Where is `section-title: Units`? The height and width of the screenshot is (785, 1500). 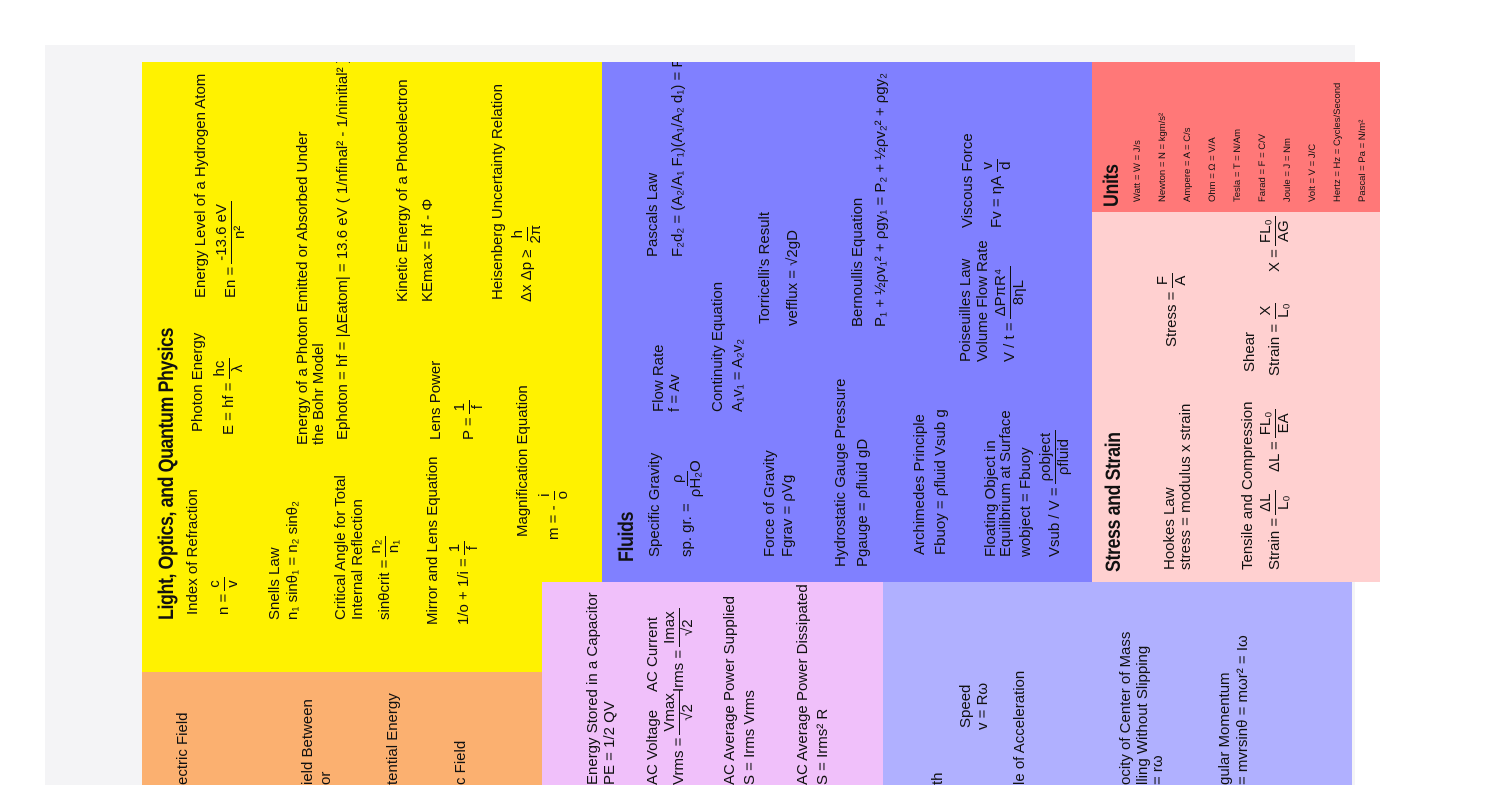 section-title: Units is located at coordinates (1111, 186).